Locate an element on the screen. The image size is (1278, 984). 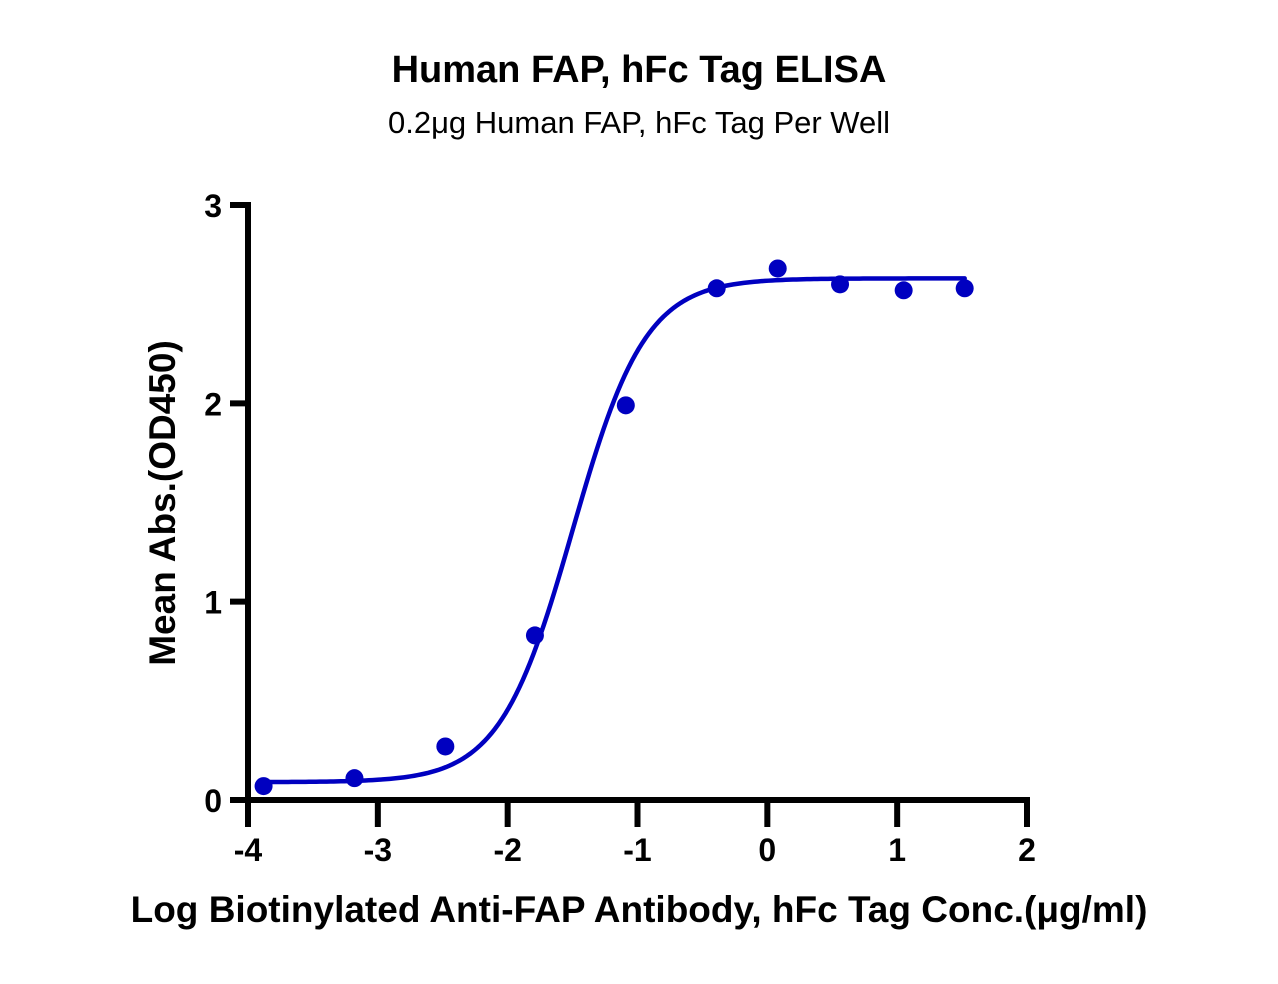
y-tick-label: 3 is located at coordinates (213, 206).